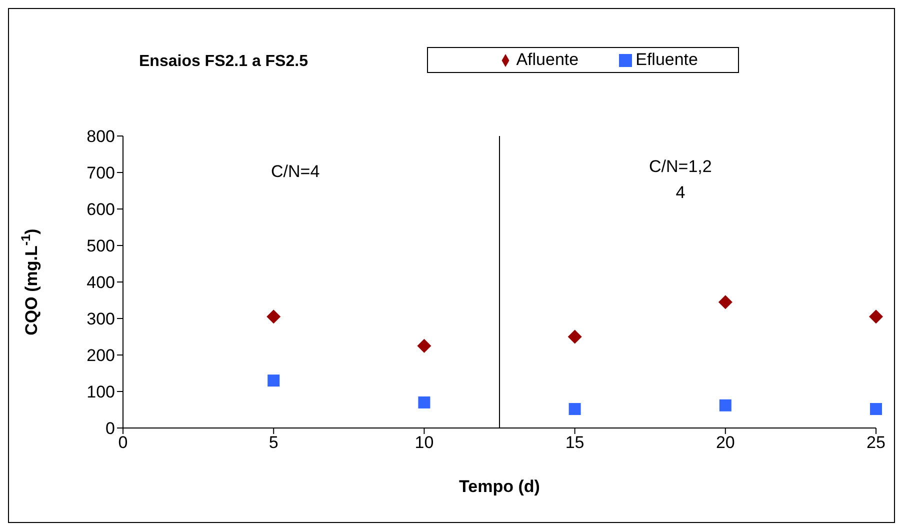 The image size is (903, 531). I want to click on x-tick-label: 25, so click(876, 442).